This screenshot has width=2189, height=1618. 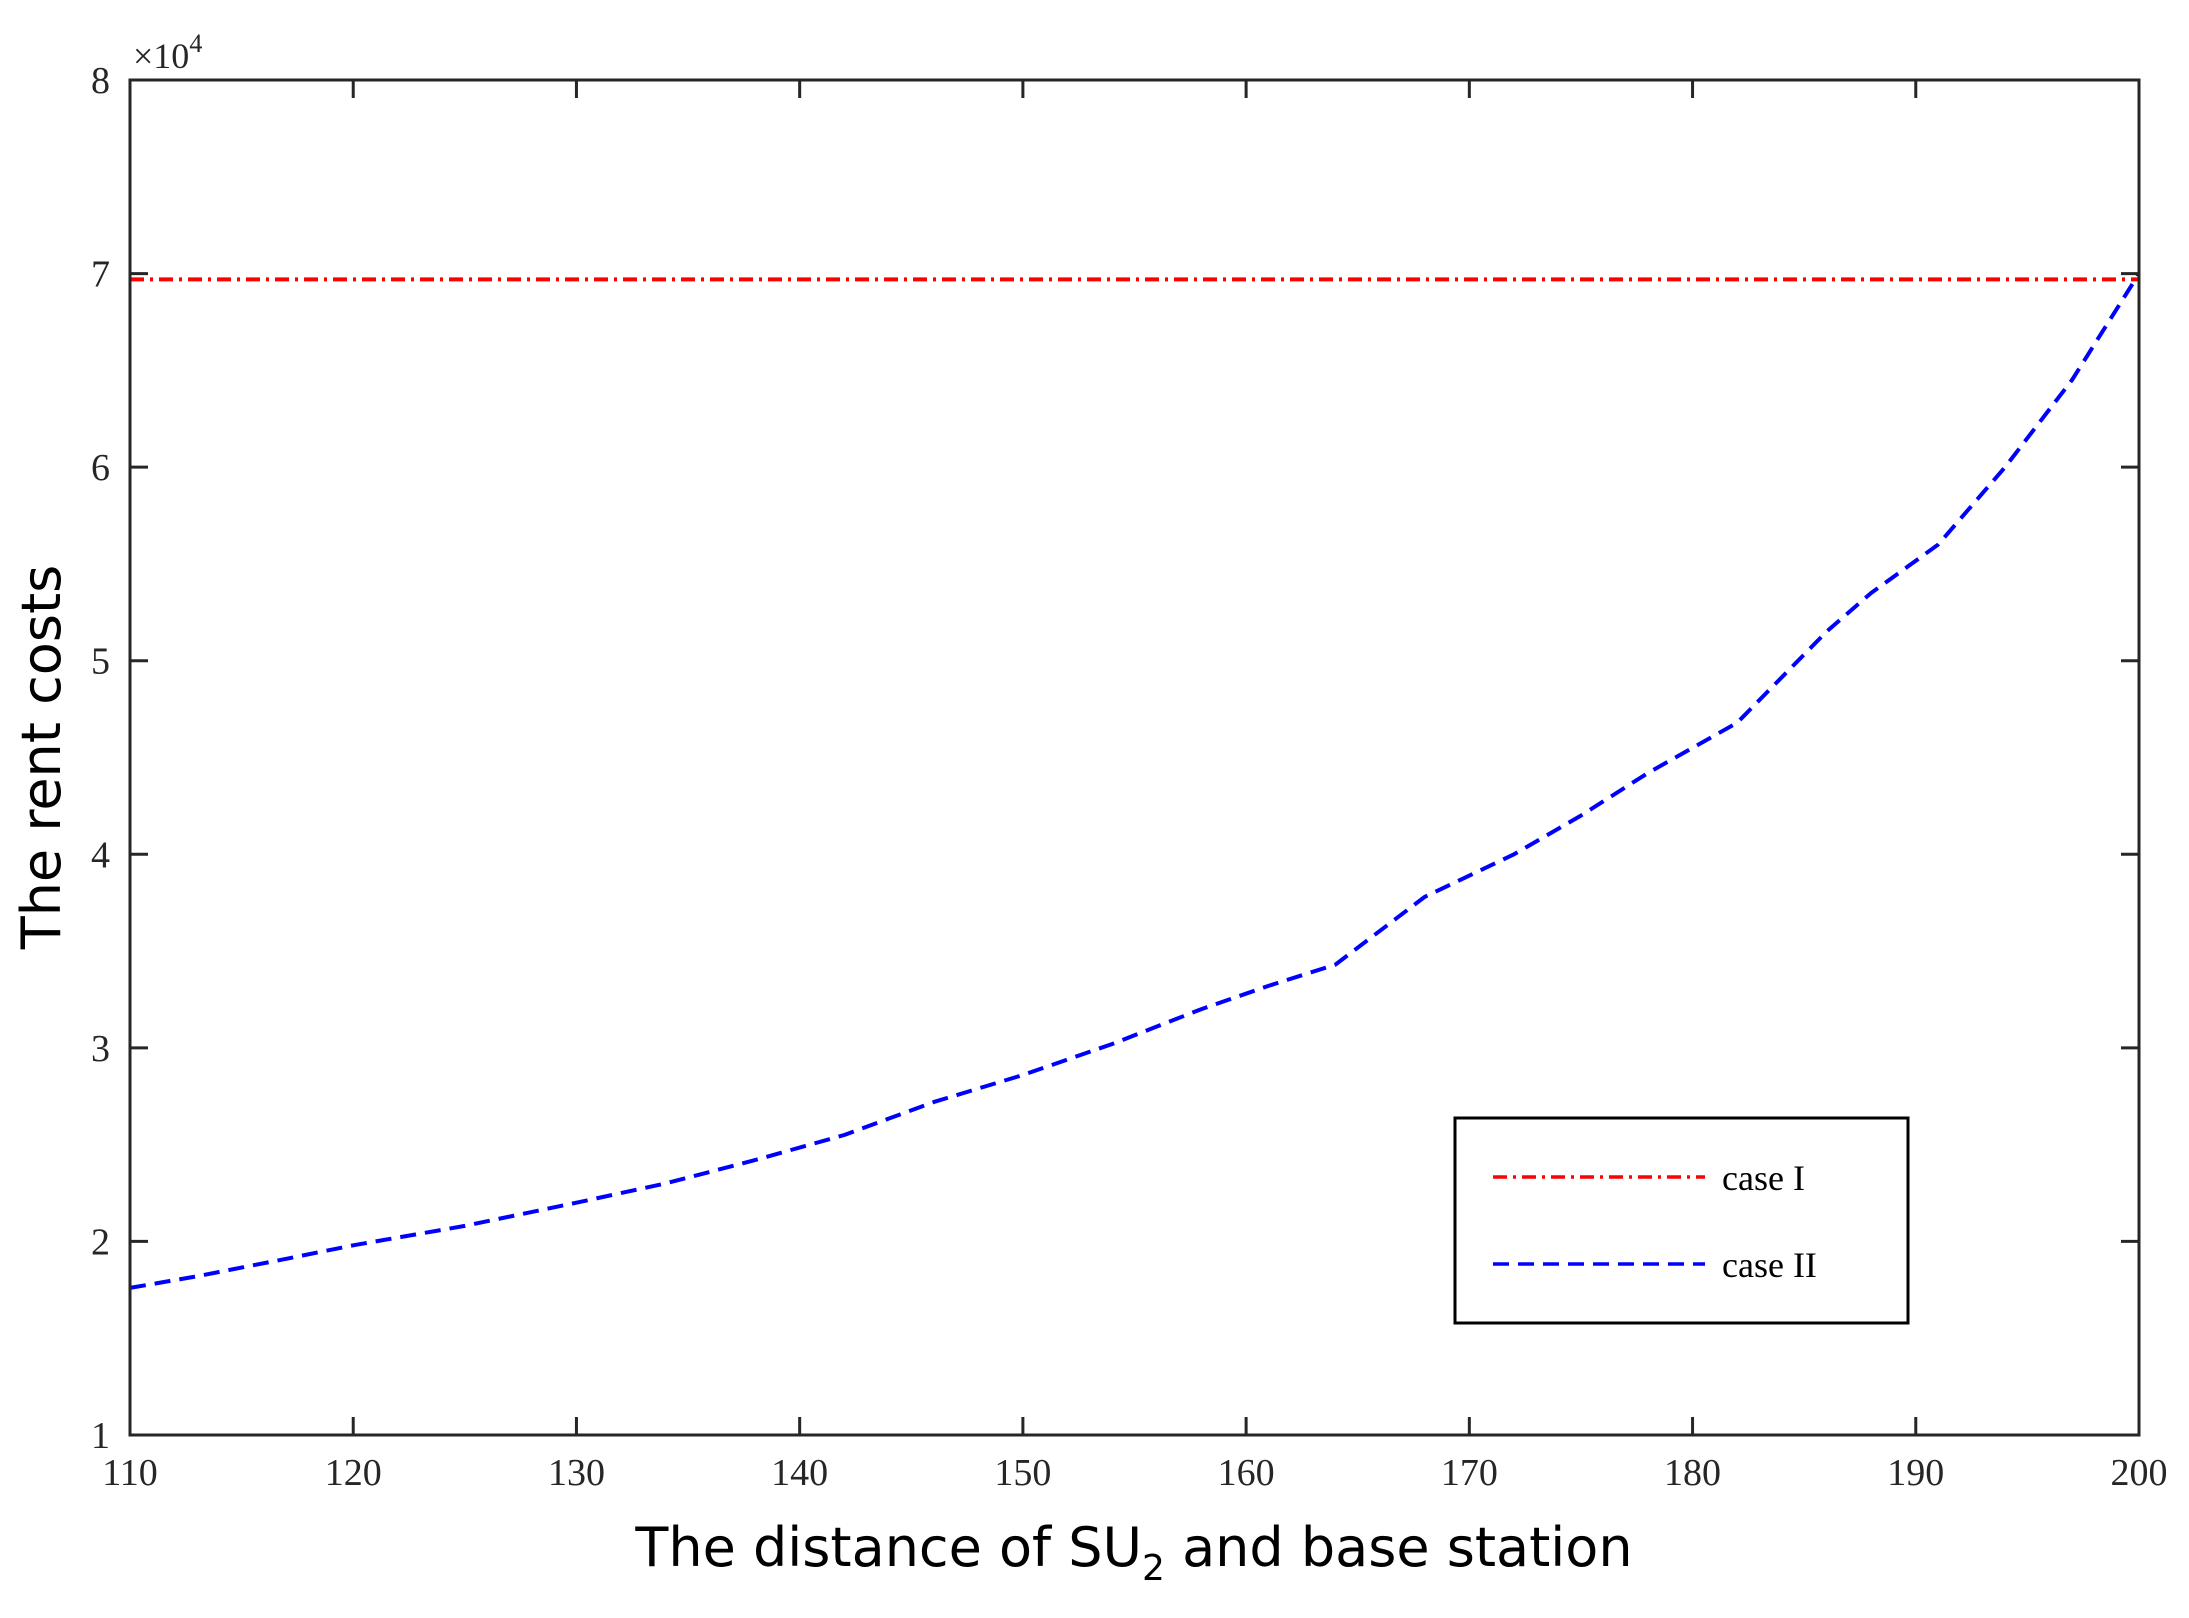 What do you see at coordinates (161, 56) in the screenshot?
I see `y-multiplier-base: ×10` at bounding box center [161, 56].